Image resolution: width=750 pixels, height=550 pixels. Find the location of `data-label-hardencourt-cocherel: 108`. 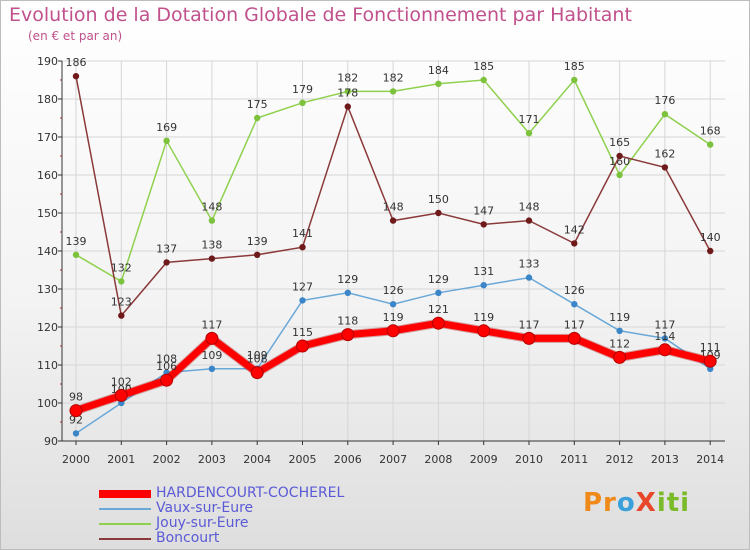

data-label-hardencourt-cocherel: 108 is located at coordinates (257, 359).